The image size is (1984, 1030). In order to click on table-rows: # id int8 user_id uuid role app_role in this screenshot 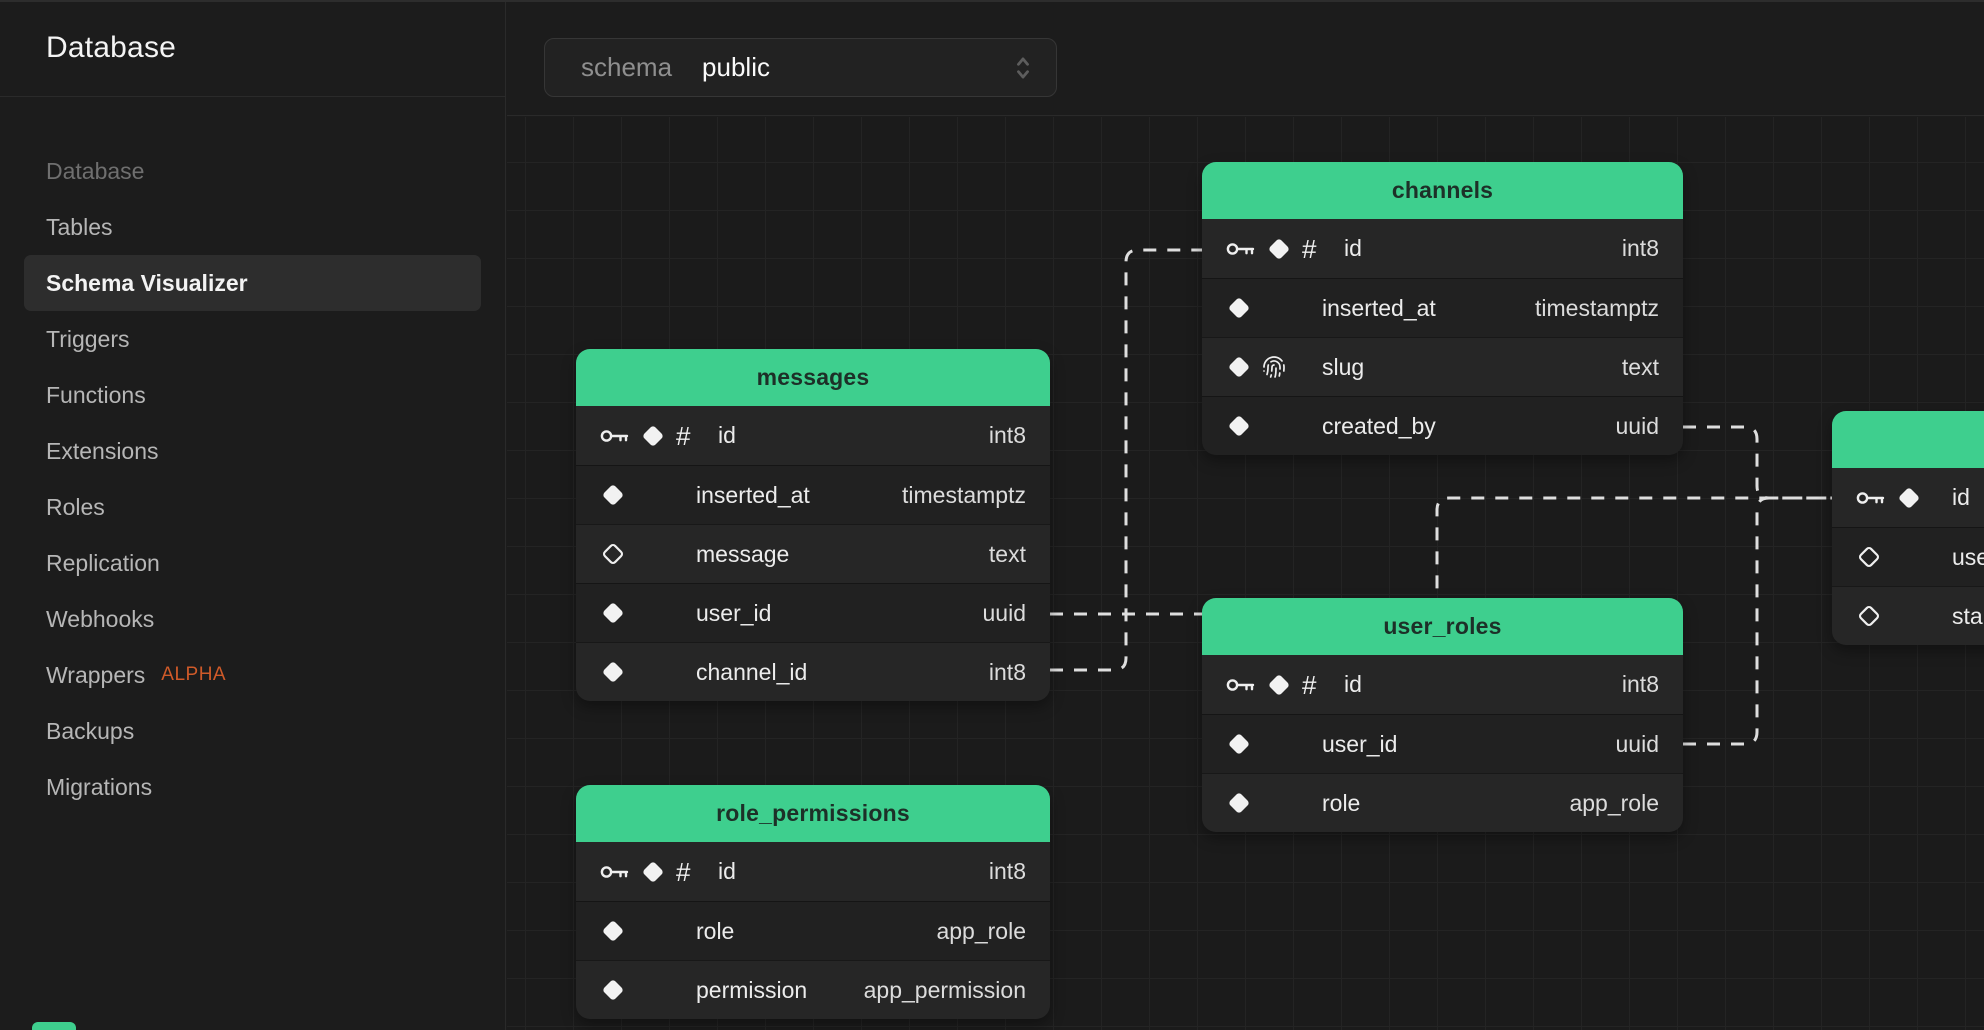, I will do `click(1442, 743)`.